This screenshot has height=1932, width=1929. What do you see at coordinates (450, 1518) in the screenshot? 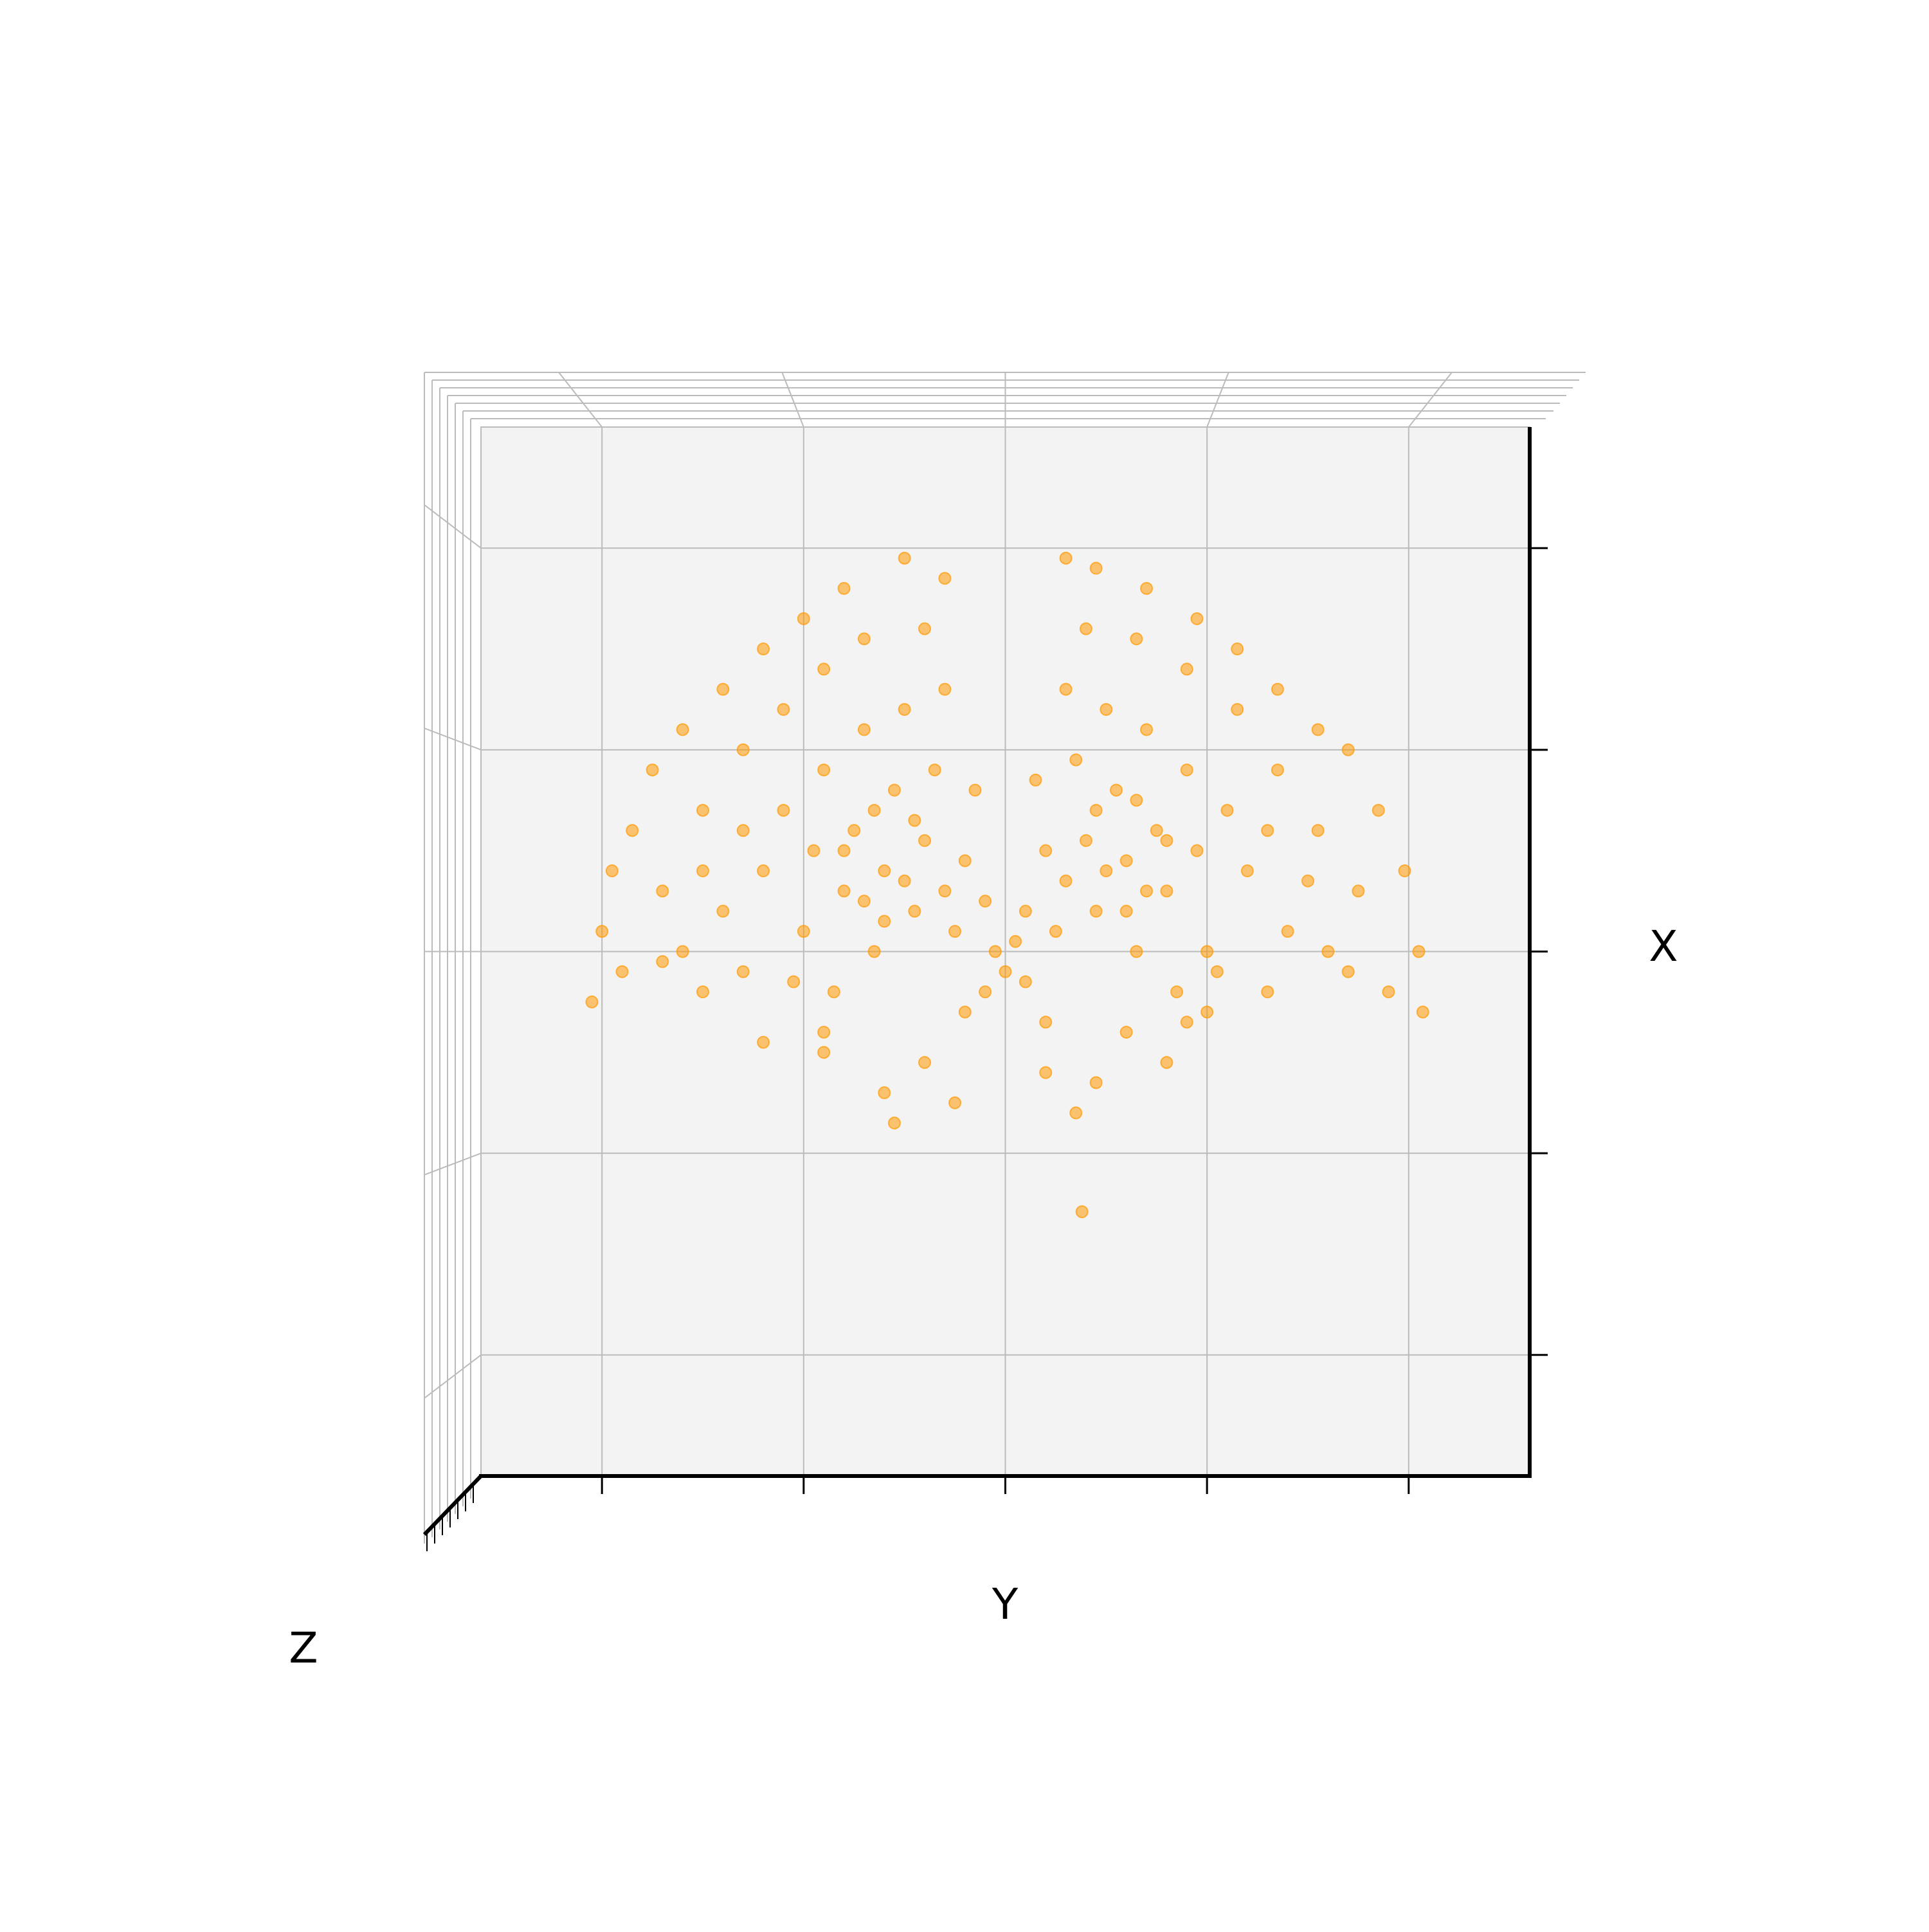
I see `z-ticks` at bounding box center [450, 1518].